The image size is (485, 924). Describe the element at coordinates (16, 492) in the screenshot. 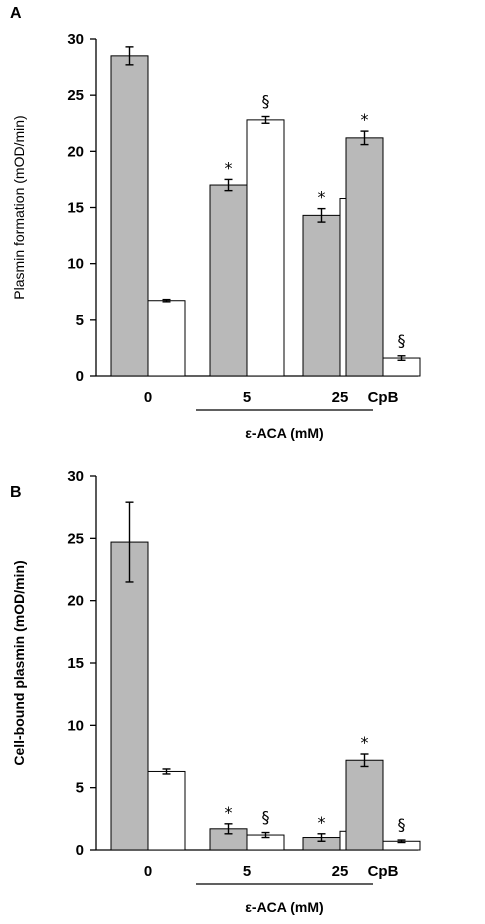

I see `panel-letter: B` at that location.